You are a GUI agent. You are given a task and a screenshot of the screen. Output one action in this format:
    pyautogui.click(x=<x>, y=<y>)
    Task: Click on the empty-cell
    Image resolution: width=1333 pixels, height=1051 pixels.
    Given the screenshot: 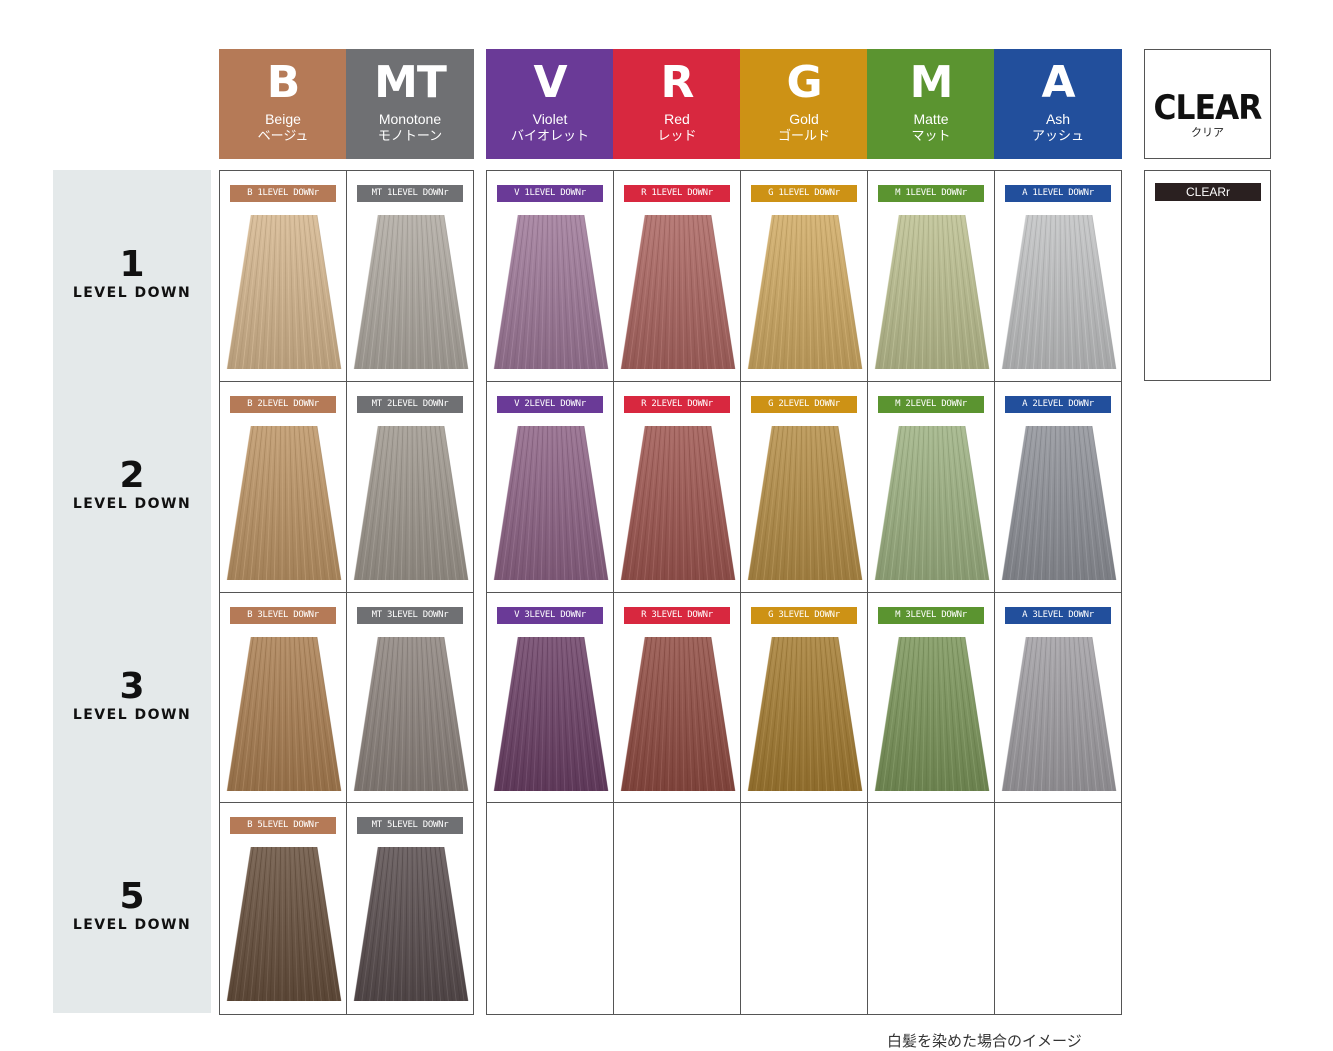 What is the action you would take?
    pyautogui.click(x=677, y=908)
    